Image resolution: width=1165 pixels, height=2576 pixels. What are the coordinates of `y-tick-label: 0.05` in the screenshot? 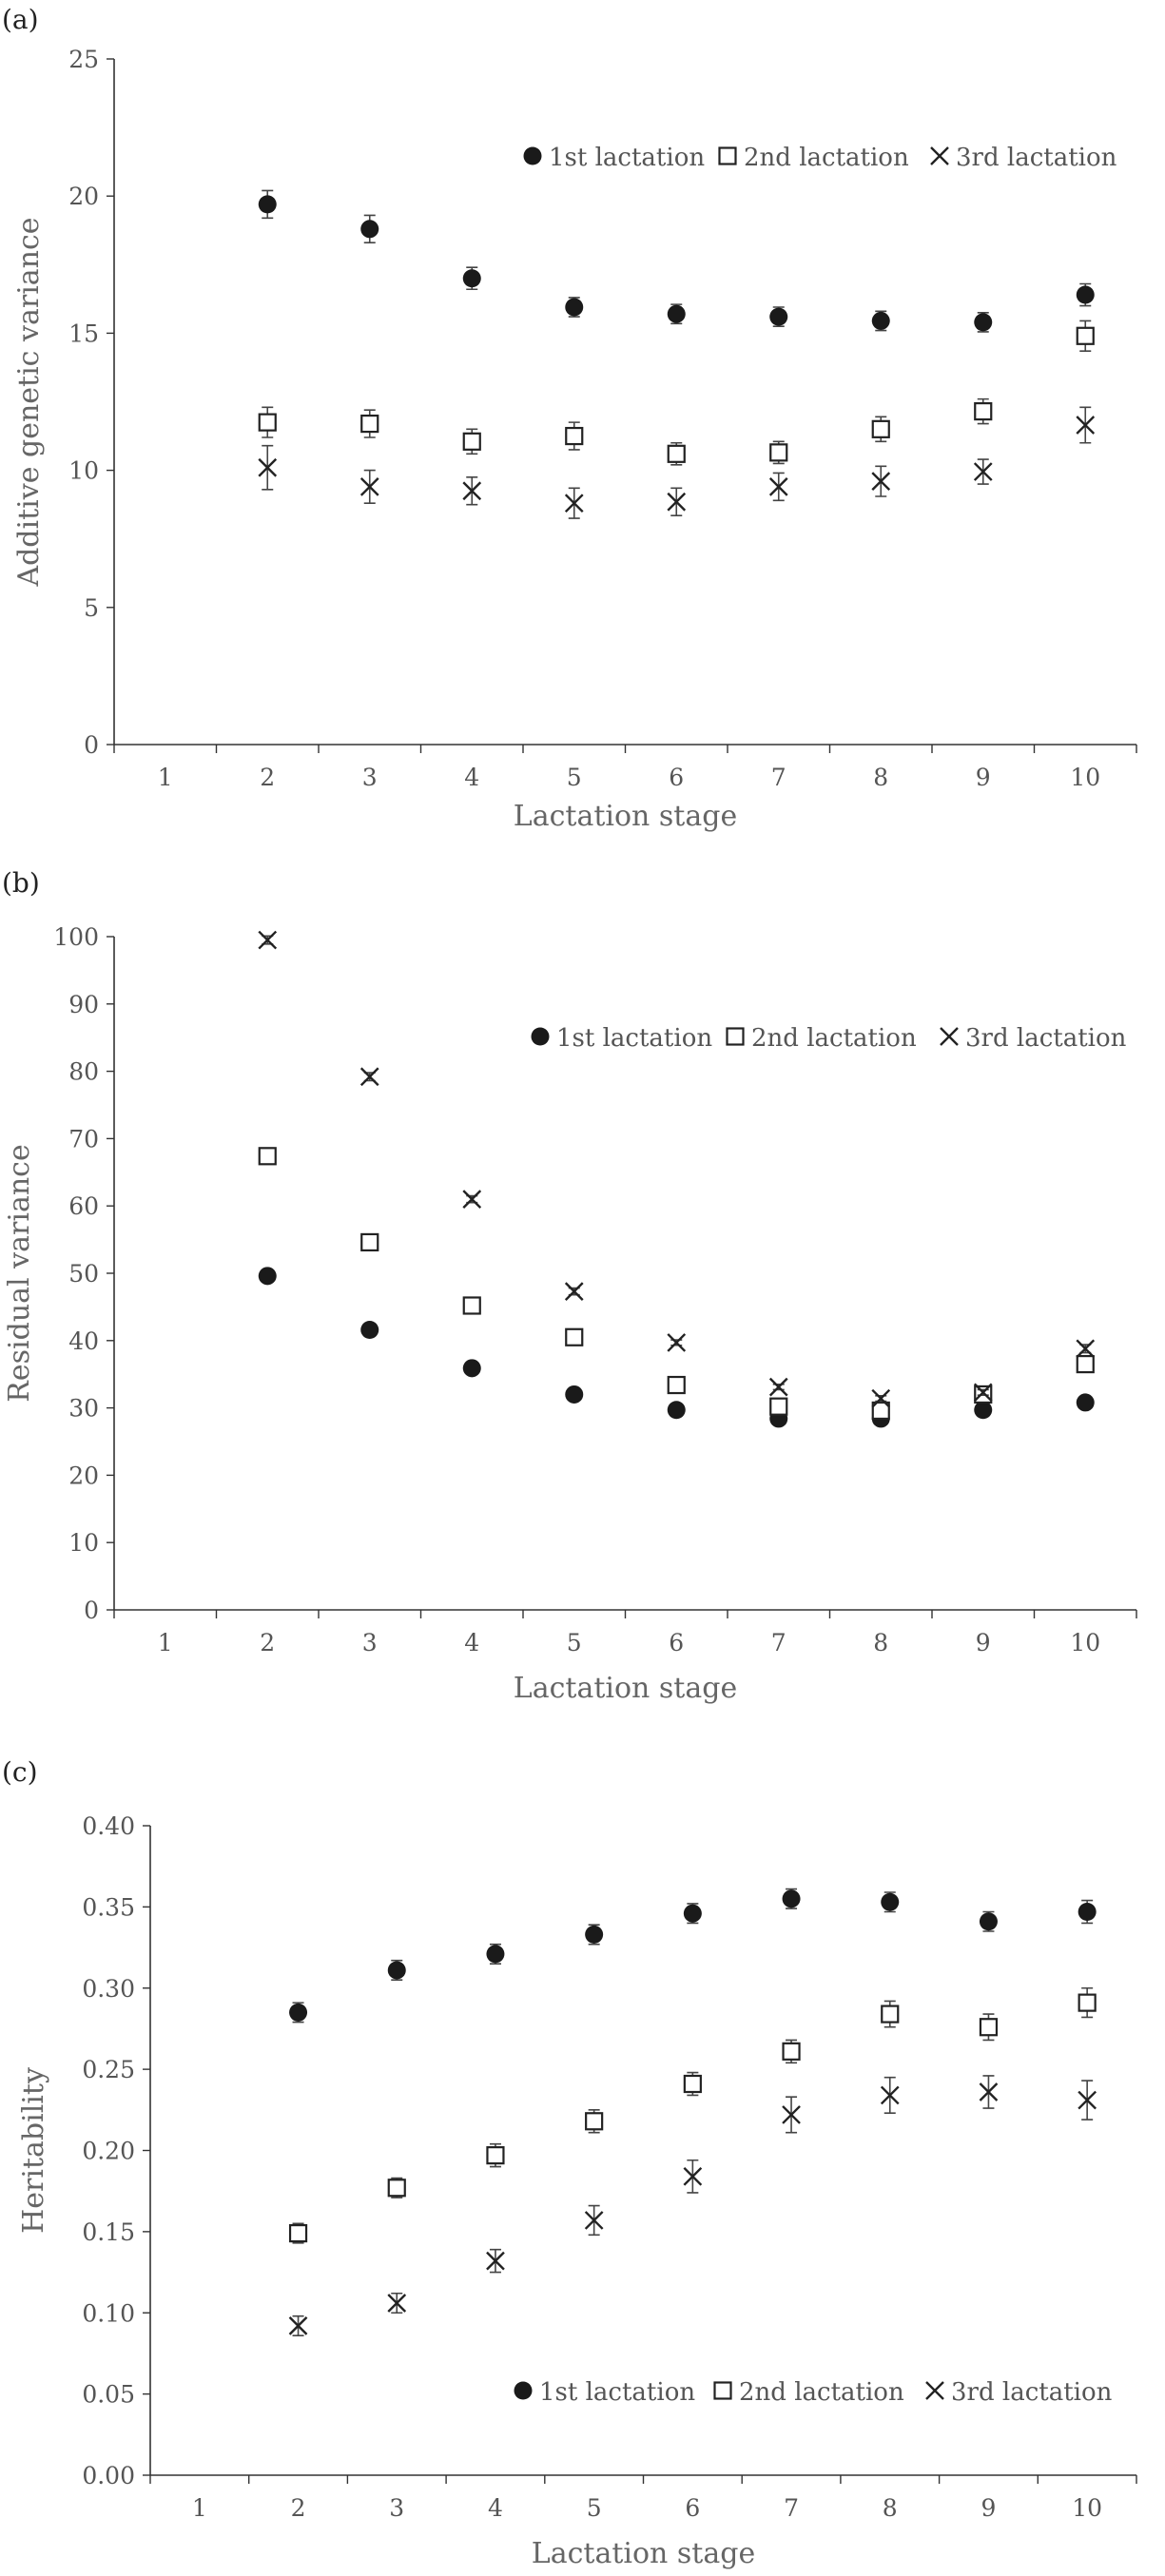 It's located at (108, 2395).